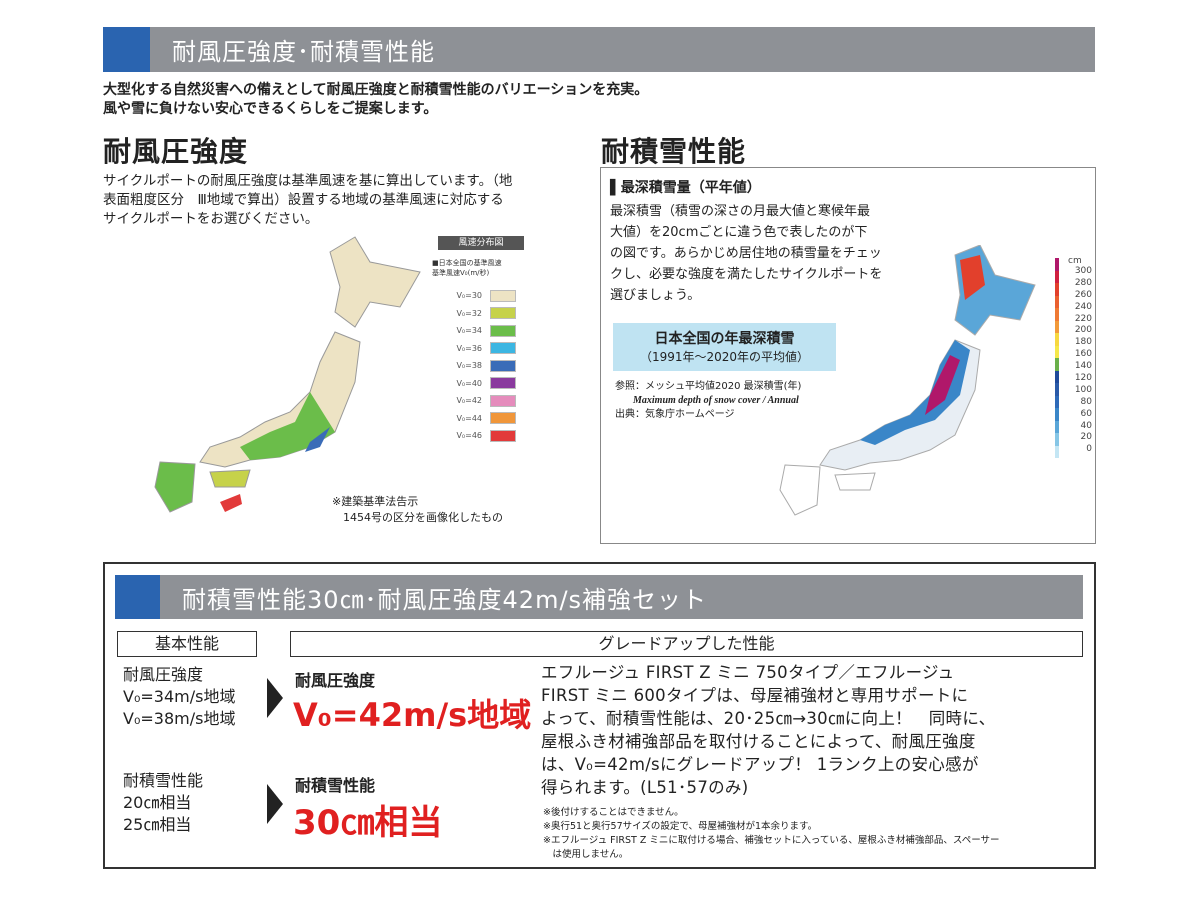 The width and height of the screenshot is (1200, 900). I want to click on wind-legend-title: ■日本全国の基準風速 基準風速V₀(m/秒), so click(467, 268).